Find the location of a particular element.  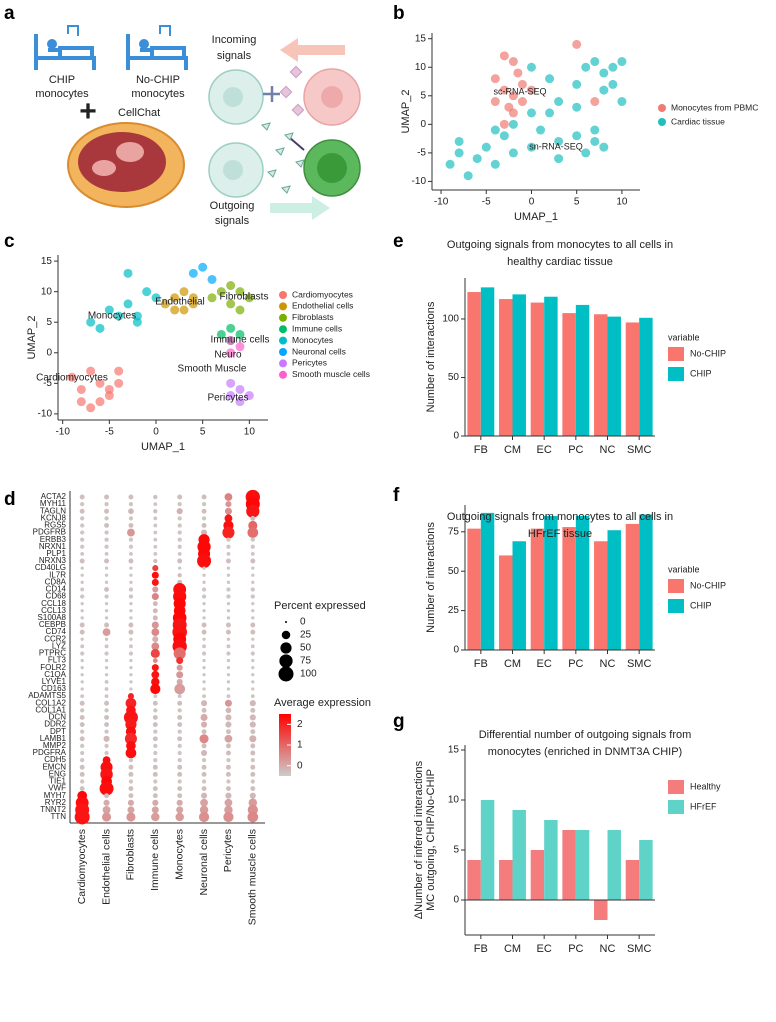

legend-label: HFrEF is located at coordinates (703, 806).